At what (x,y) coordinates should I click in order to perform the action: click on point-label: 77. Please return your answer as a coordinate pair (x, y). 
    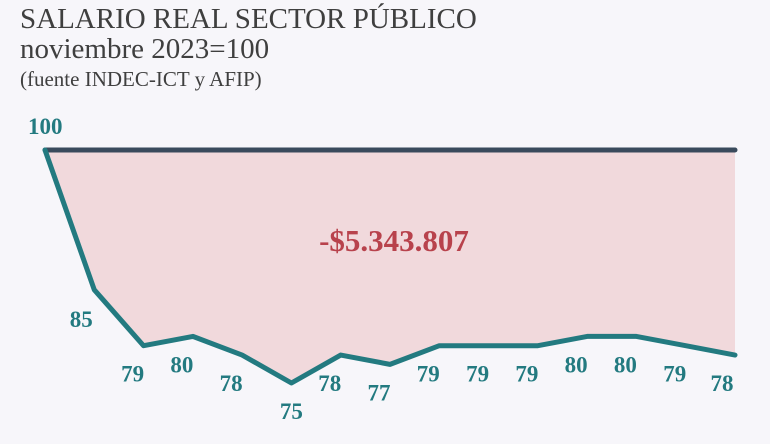
    Looking at the image, I should click on (379, 392).